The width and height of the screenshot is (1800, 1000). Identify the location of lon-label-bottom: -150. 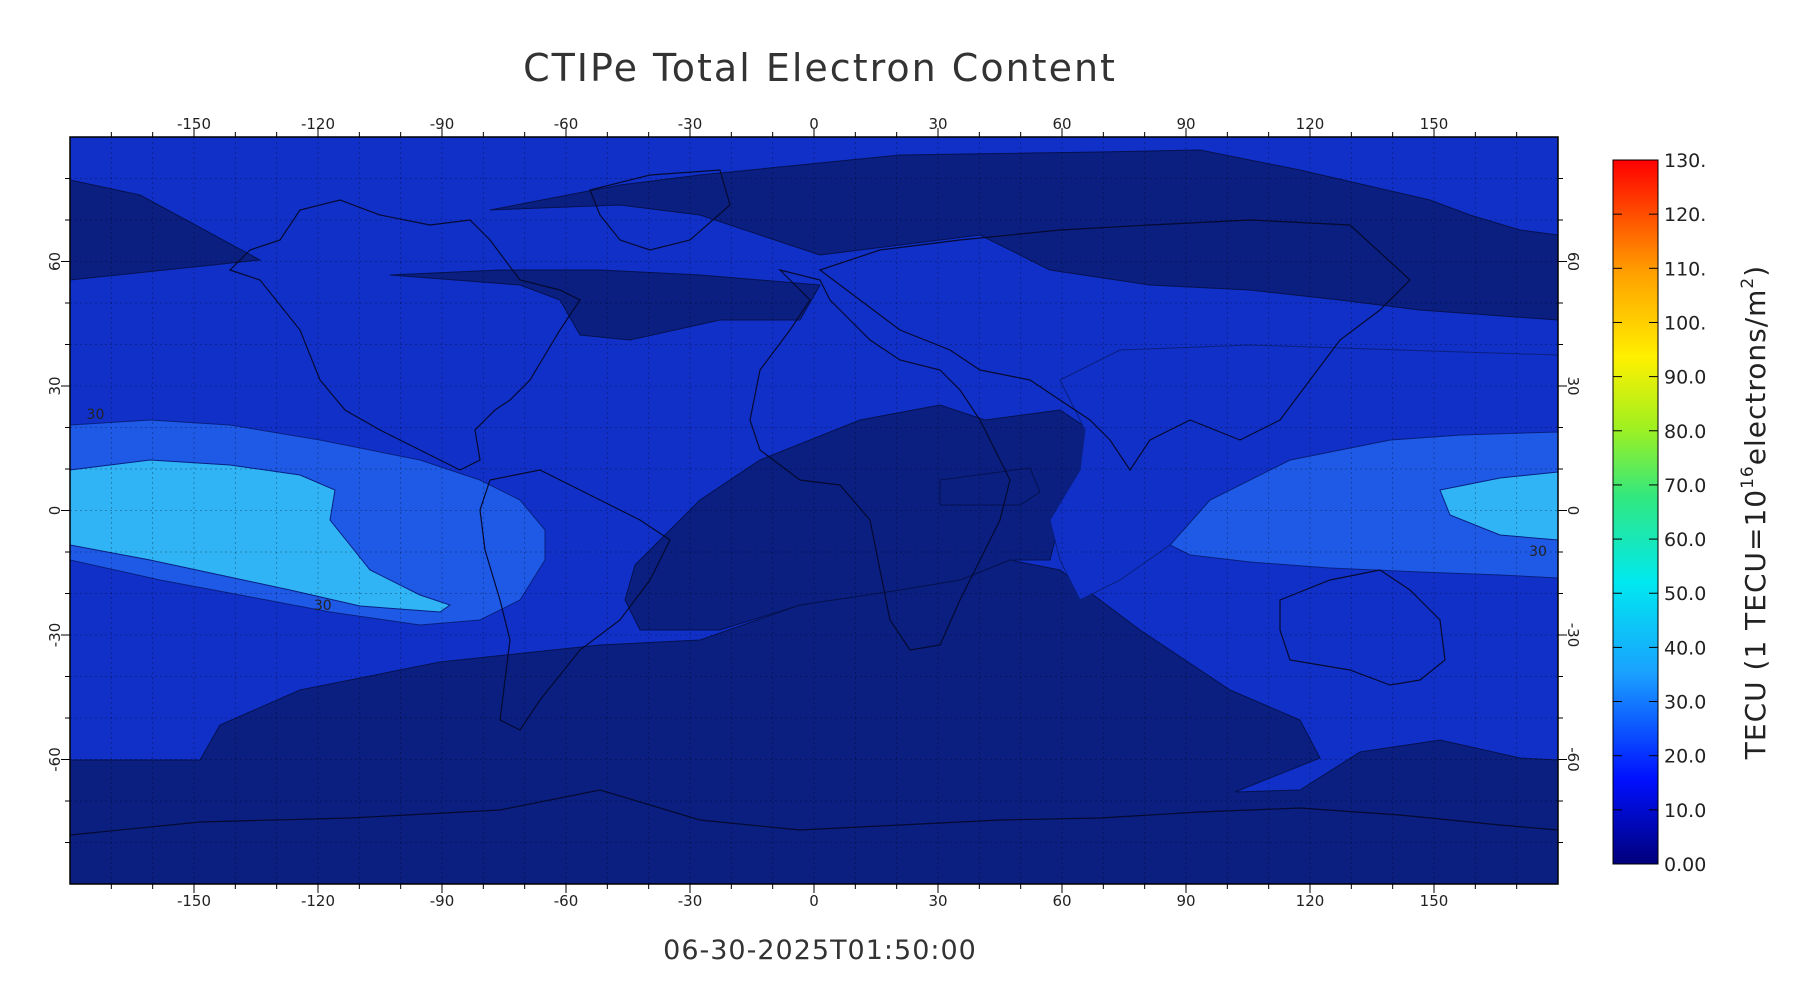
(194, 901).